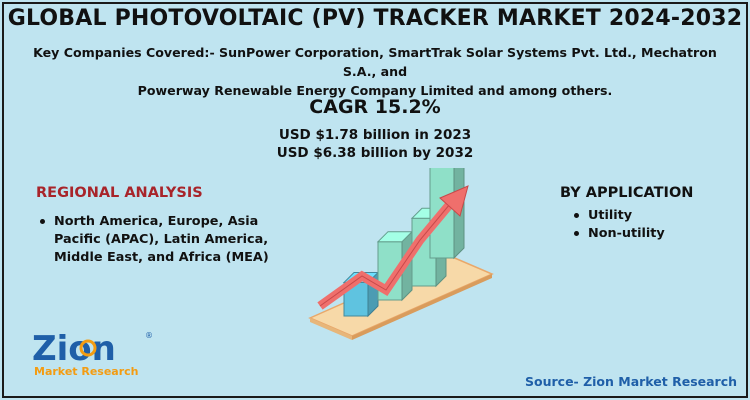 The height and width of the screenshot is (400, 750). I want to click on zion-logo: Zion ® Market Research, so click(92, 353).